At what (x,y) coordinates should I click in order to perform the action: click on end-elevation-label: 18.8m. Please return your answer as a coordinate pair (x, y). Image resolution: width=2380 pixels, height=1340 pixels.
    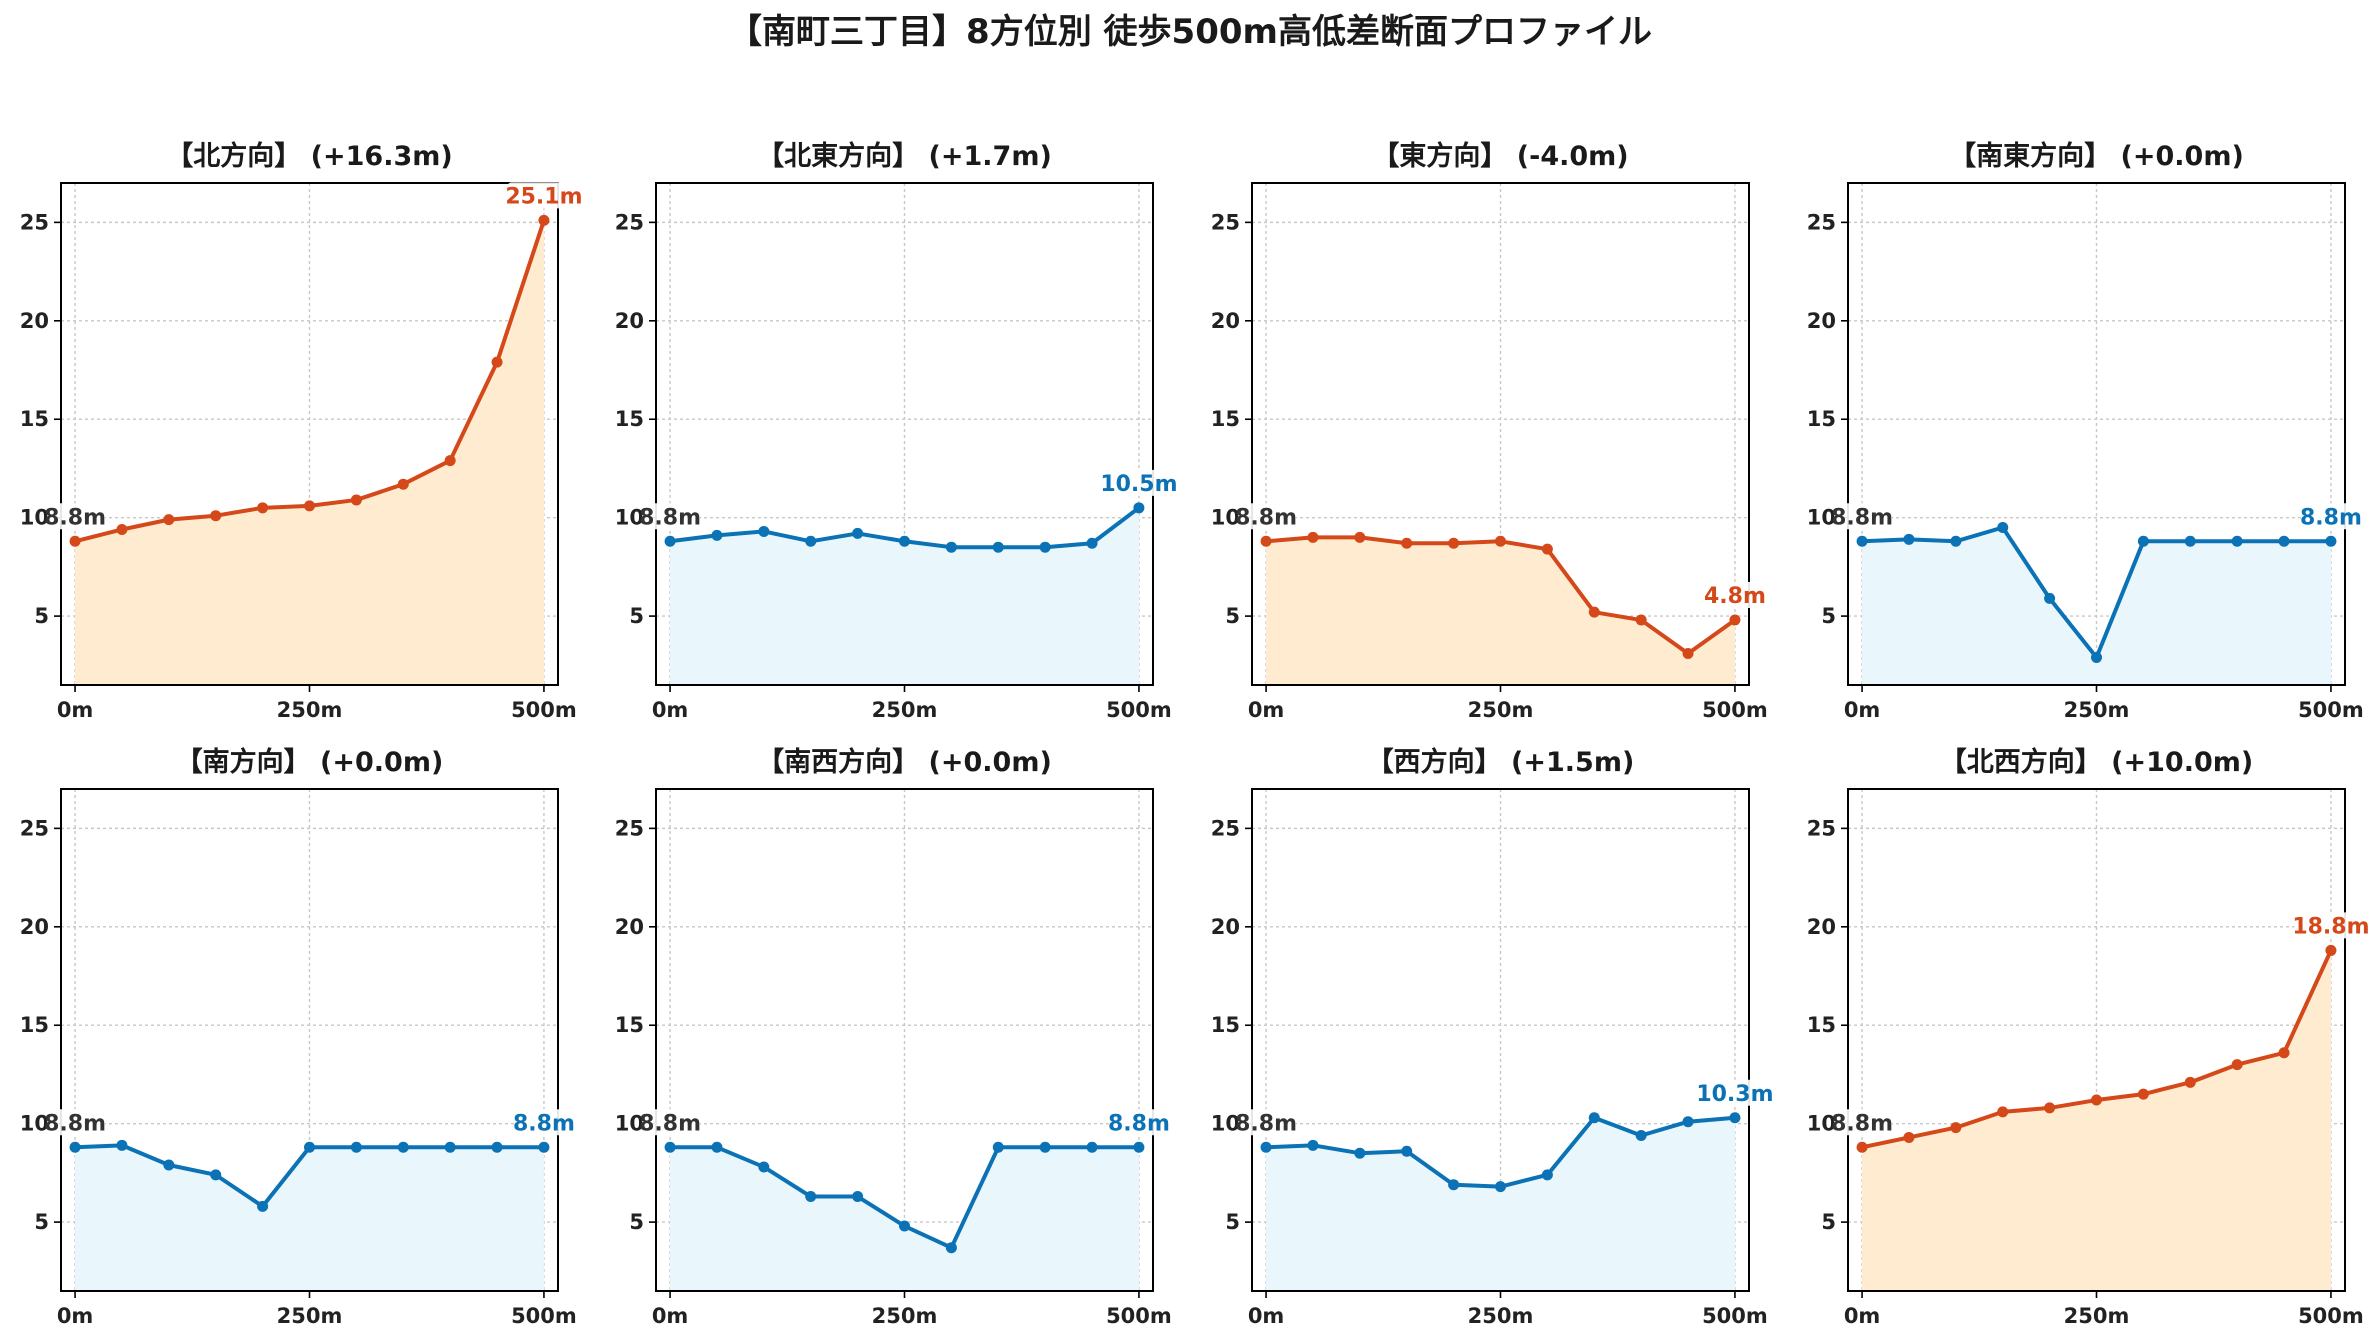
    Looking at the image, I should click on (2330, 926).